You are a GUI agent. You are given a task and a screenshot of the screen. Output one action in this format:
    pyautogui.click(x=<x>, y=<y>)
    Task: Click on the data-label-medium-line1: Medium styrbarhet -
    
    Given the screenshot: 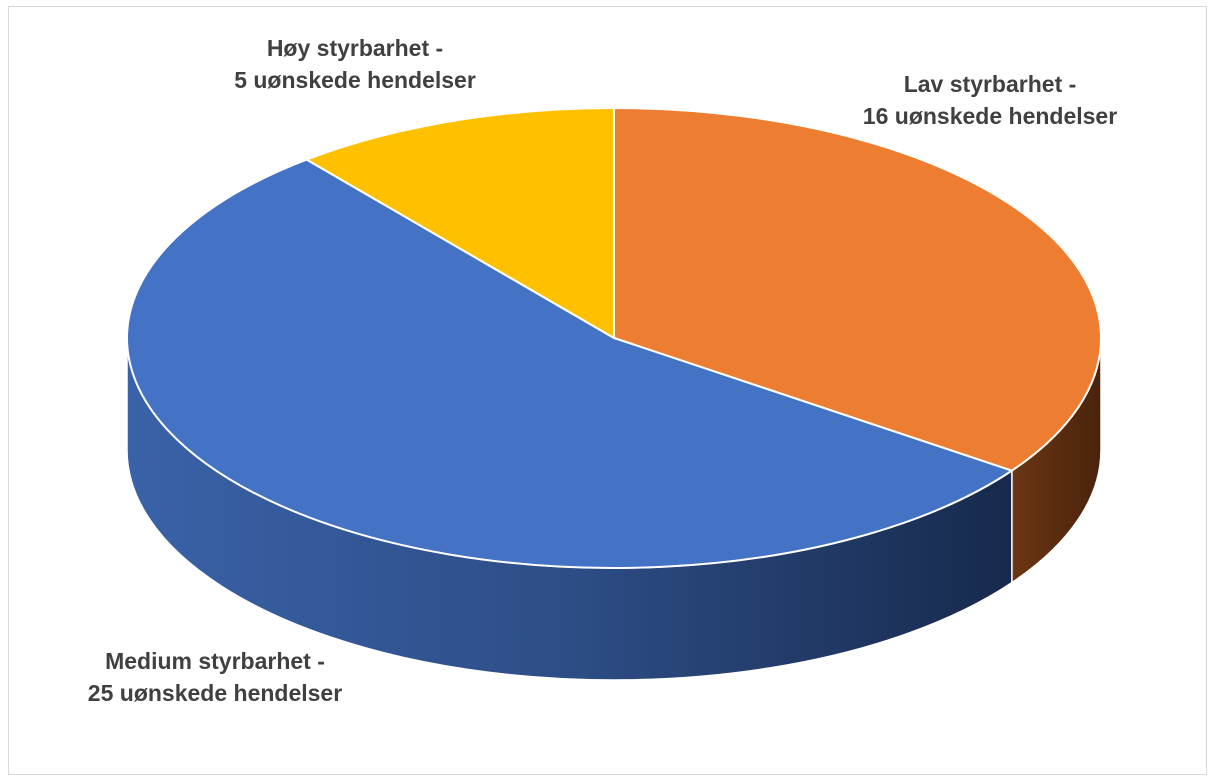 What is the action you would take?
    pyautogui.click(x=215, y=661)
    